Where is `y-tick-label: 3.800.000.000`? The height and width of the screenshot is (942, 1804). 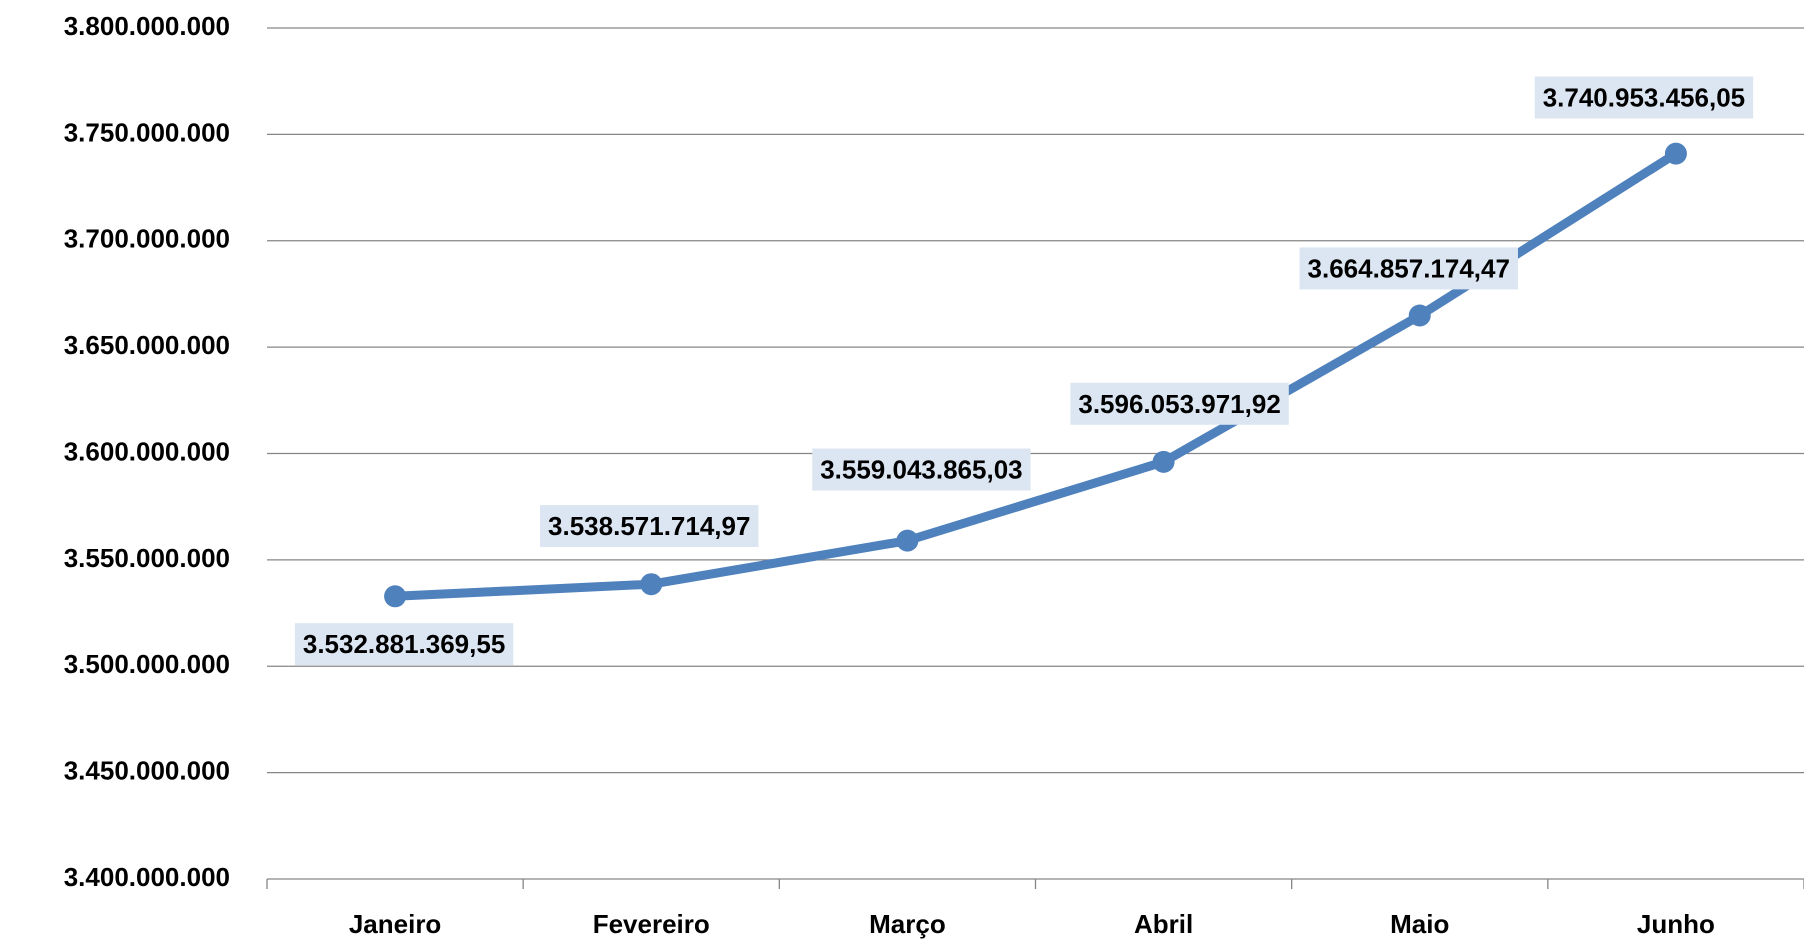
y-tick-label: 3.800.000.000 is located at coordinates (147, 26).